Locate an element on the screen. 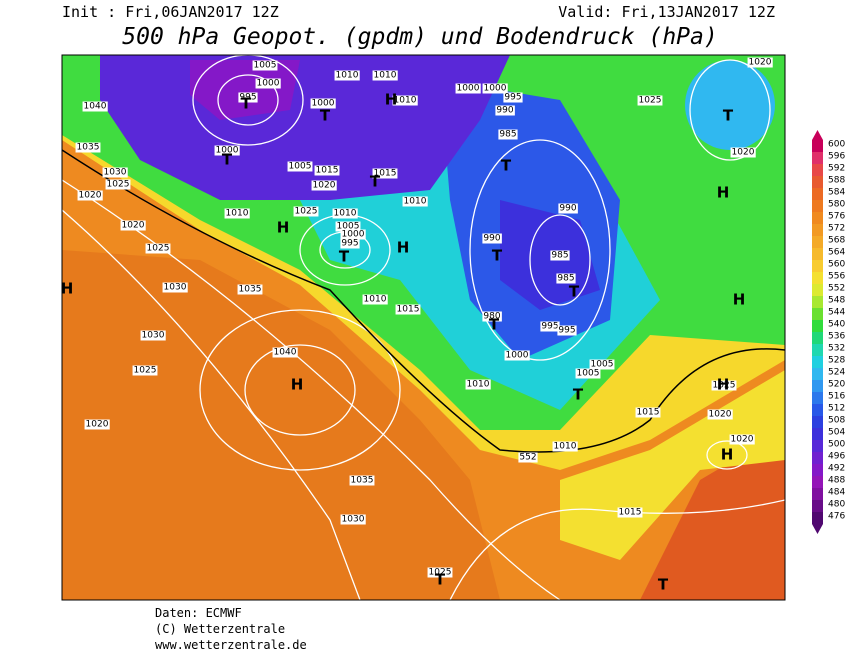 The image size is (850, 657). legend-arrow-bottom is located at coordinates (817, 529).